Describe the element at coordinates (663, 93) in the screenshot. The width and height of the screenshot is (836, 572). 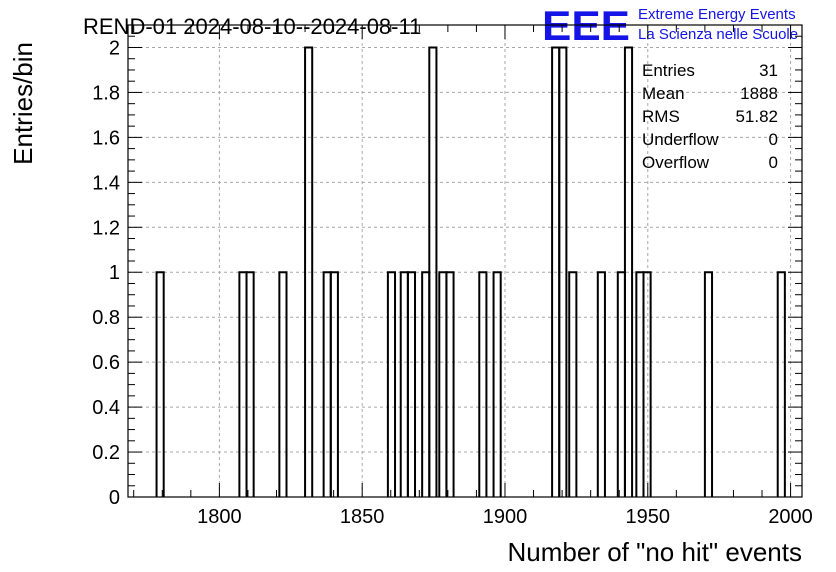
I see `stat-label-mean: Mean` at that location.